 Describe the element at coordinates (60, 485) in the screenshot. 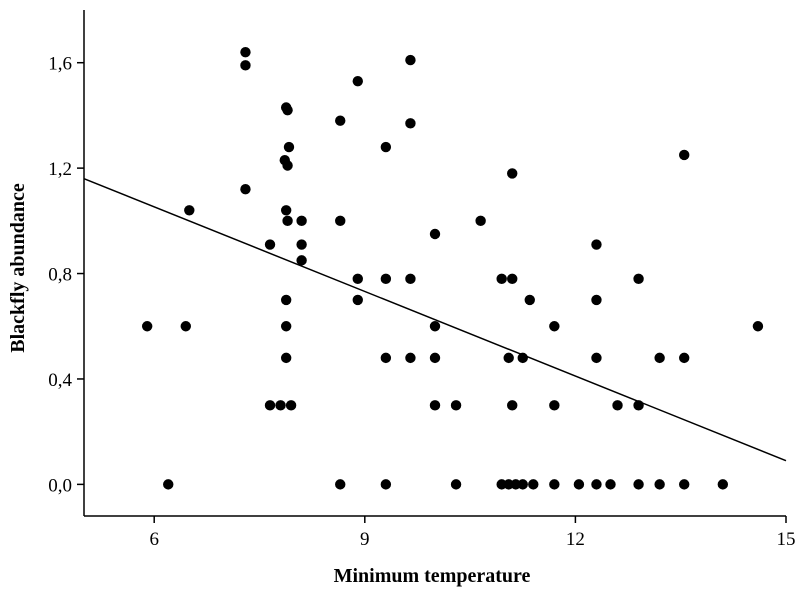

I see `y-tick-label: 0,0` at that location.